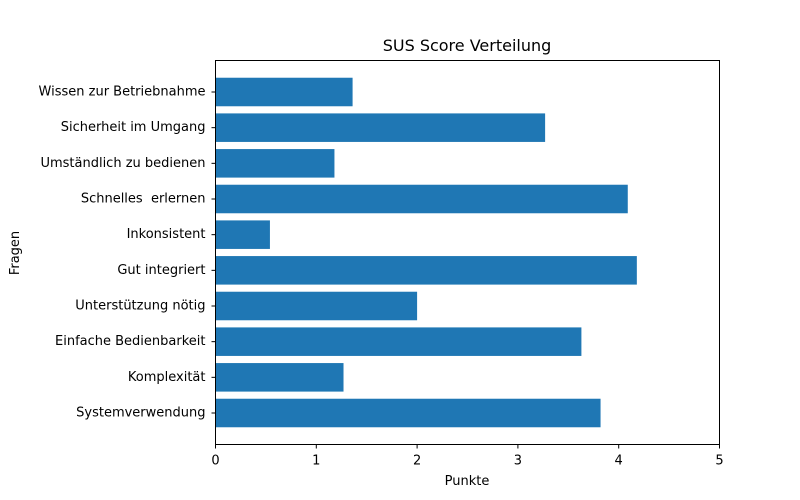  I want to click on x-tick-label: 0, so click(215, 461).